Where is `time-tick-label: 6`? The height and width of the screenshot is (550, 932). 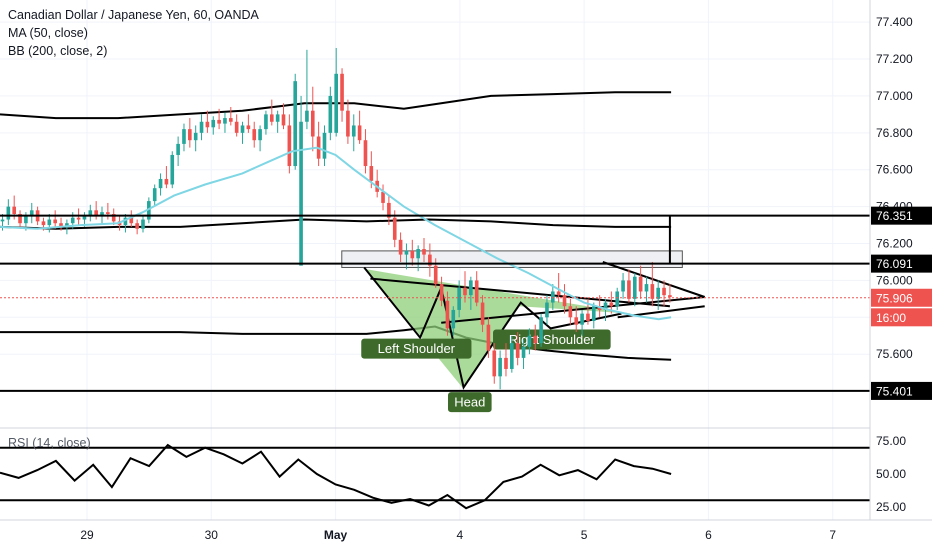
time-tick-label: 6 is located at coordinates (708, 535).